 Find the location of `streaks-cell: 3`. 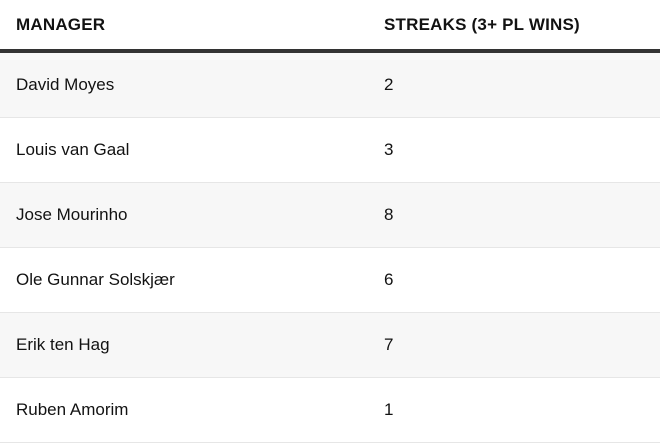

streaks-cell: 3 is located at coordinates (514, 150).